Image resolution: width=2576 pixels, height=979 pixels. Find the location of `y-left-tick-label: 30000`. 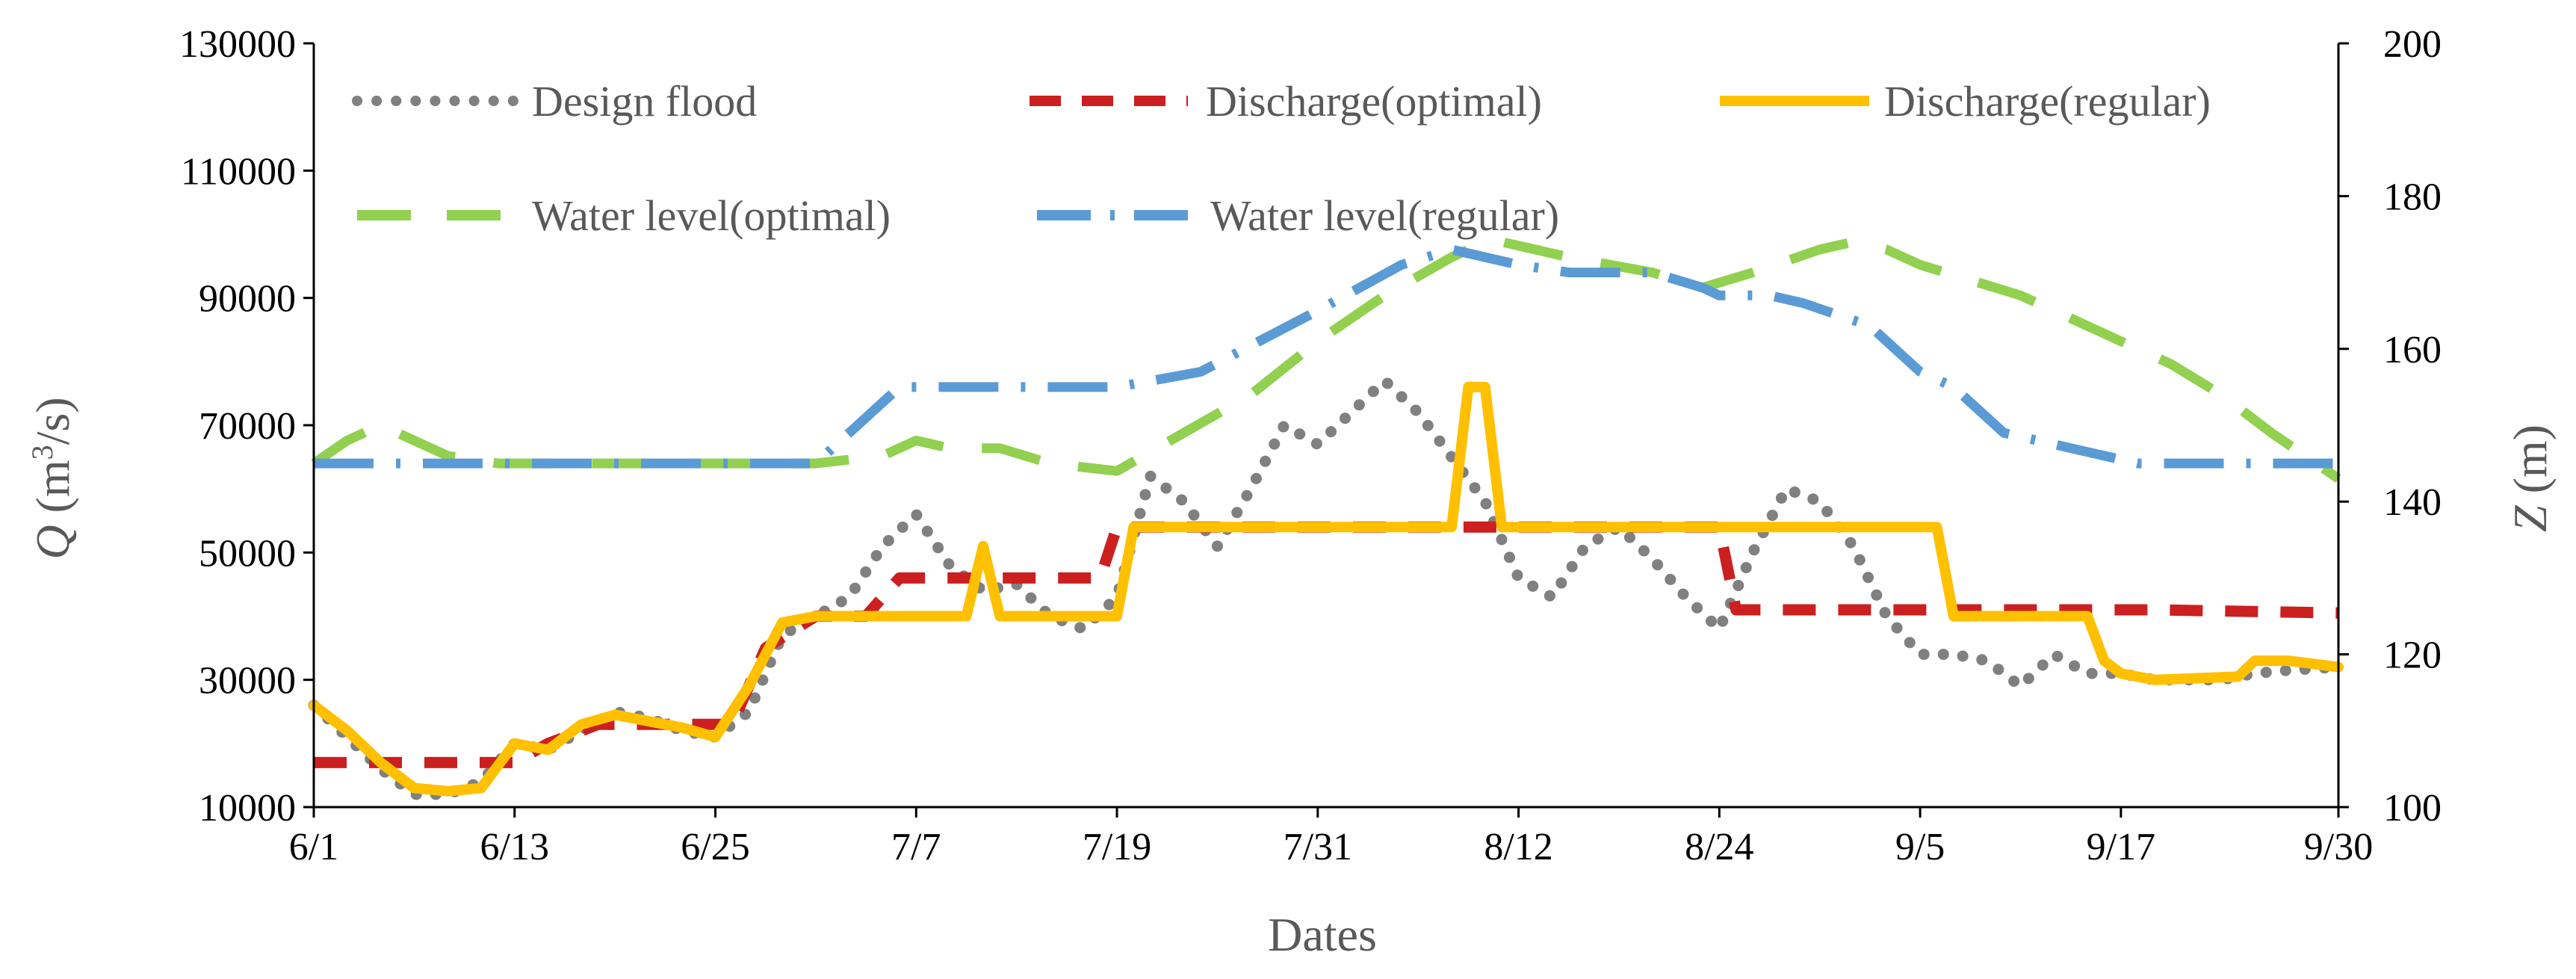

y-left-tick-label: 30000 is located at coordinates (247, 681).